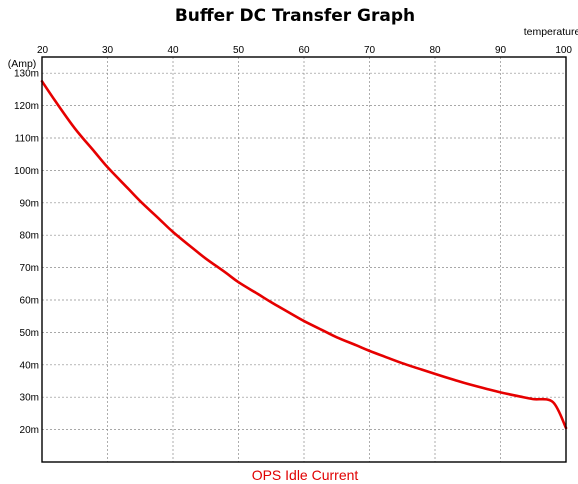  Describe the element at coordinates (305, 475) in the screenshot. I see `legend-entry-ops-idle-current: OPS Idle Current` at that location.